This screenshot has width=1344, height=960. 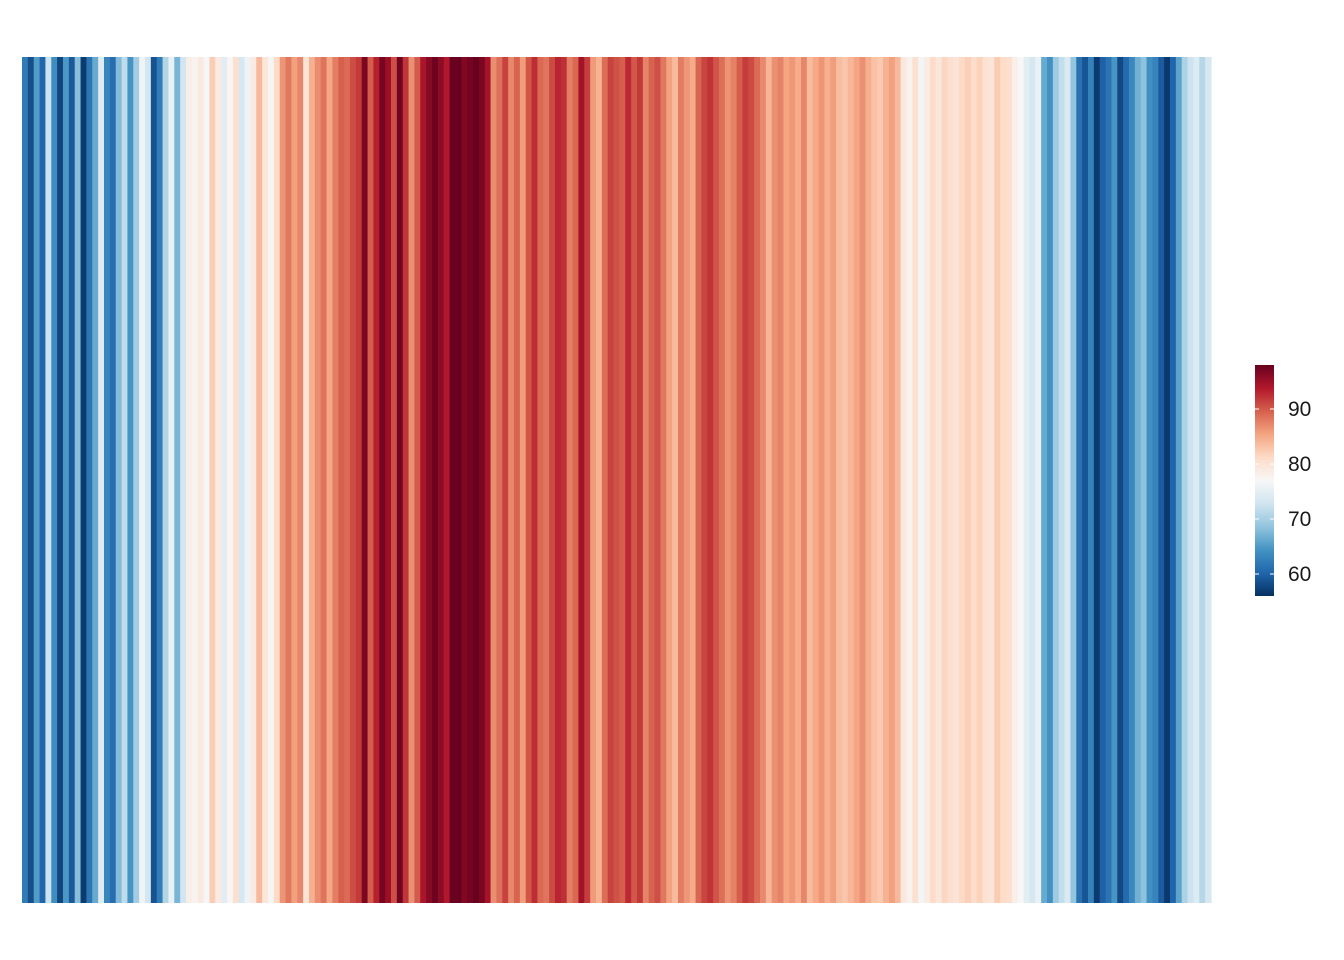 I want to click on colorbar-tick-label: 90, so click(x=1299, y=409).